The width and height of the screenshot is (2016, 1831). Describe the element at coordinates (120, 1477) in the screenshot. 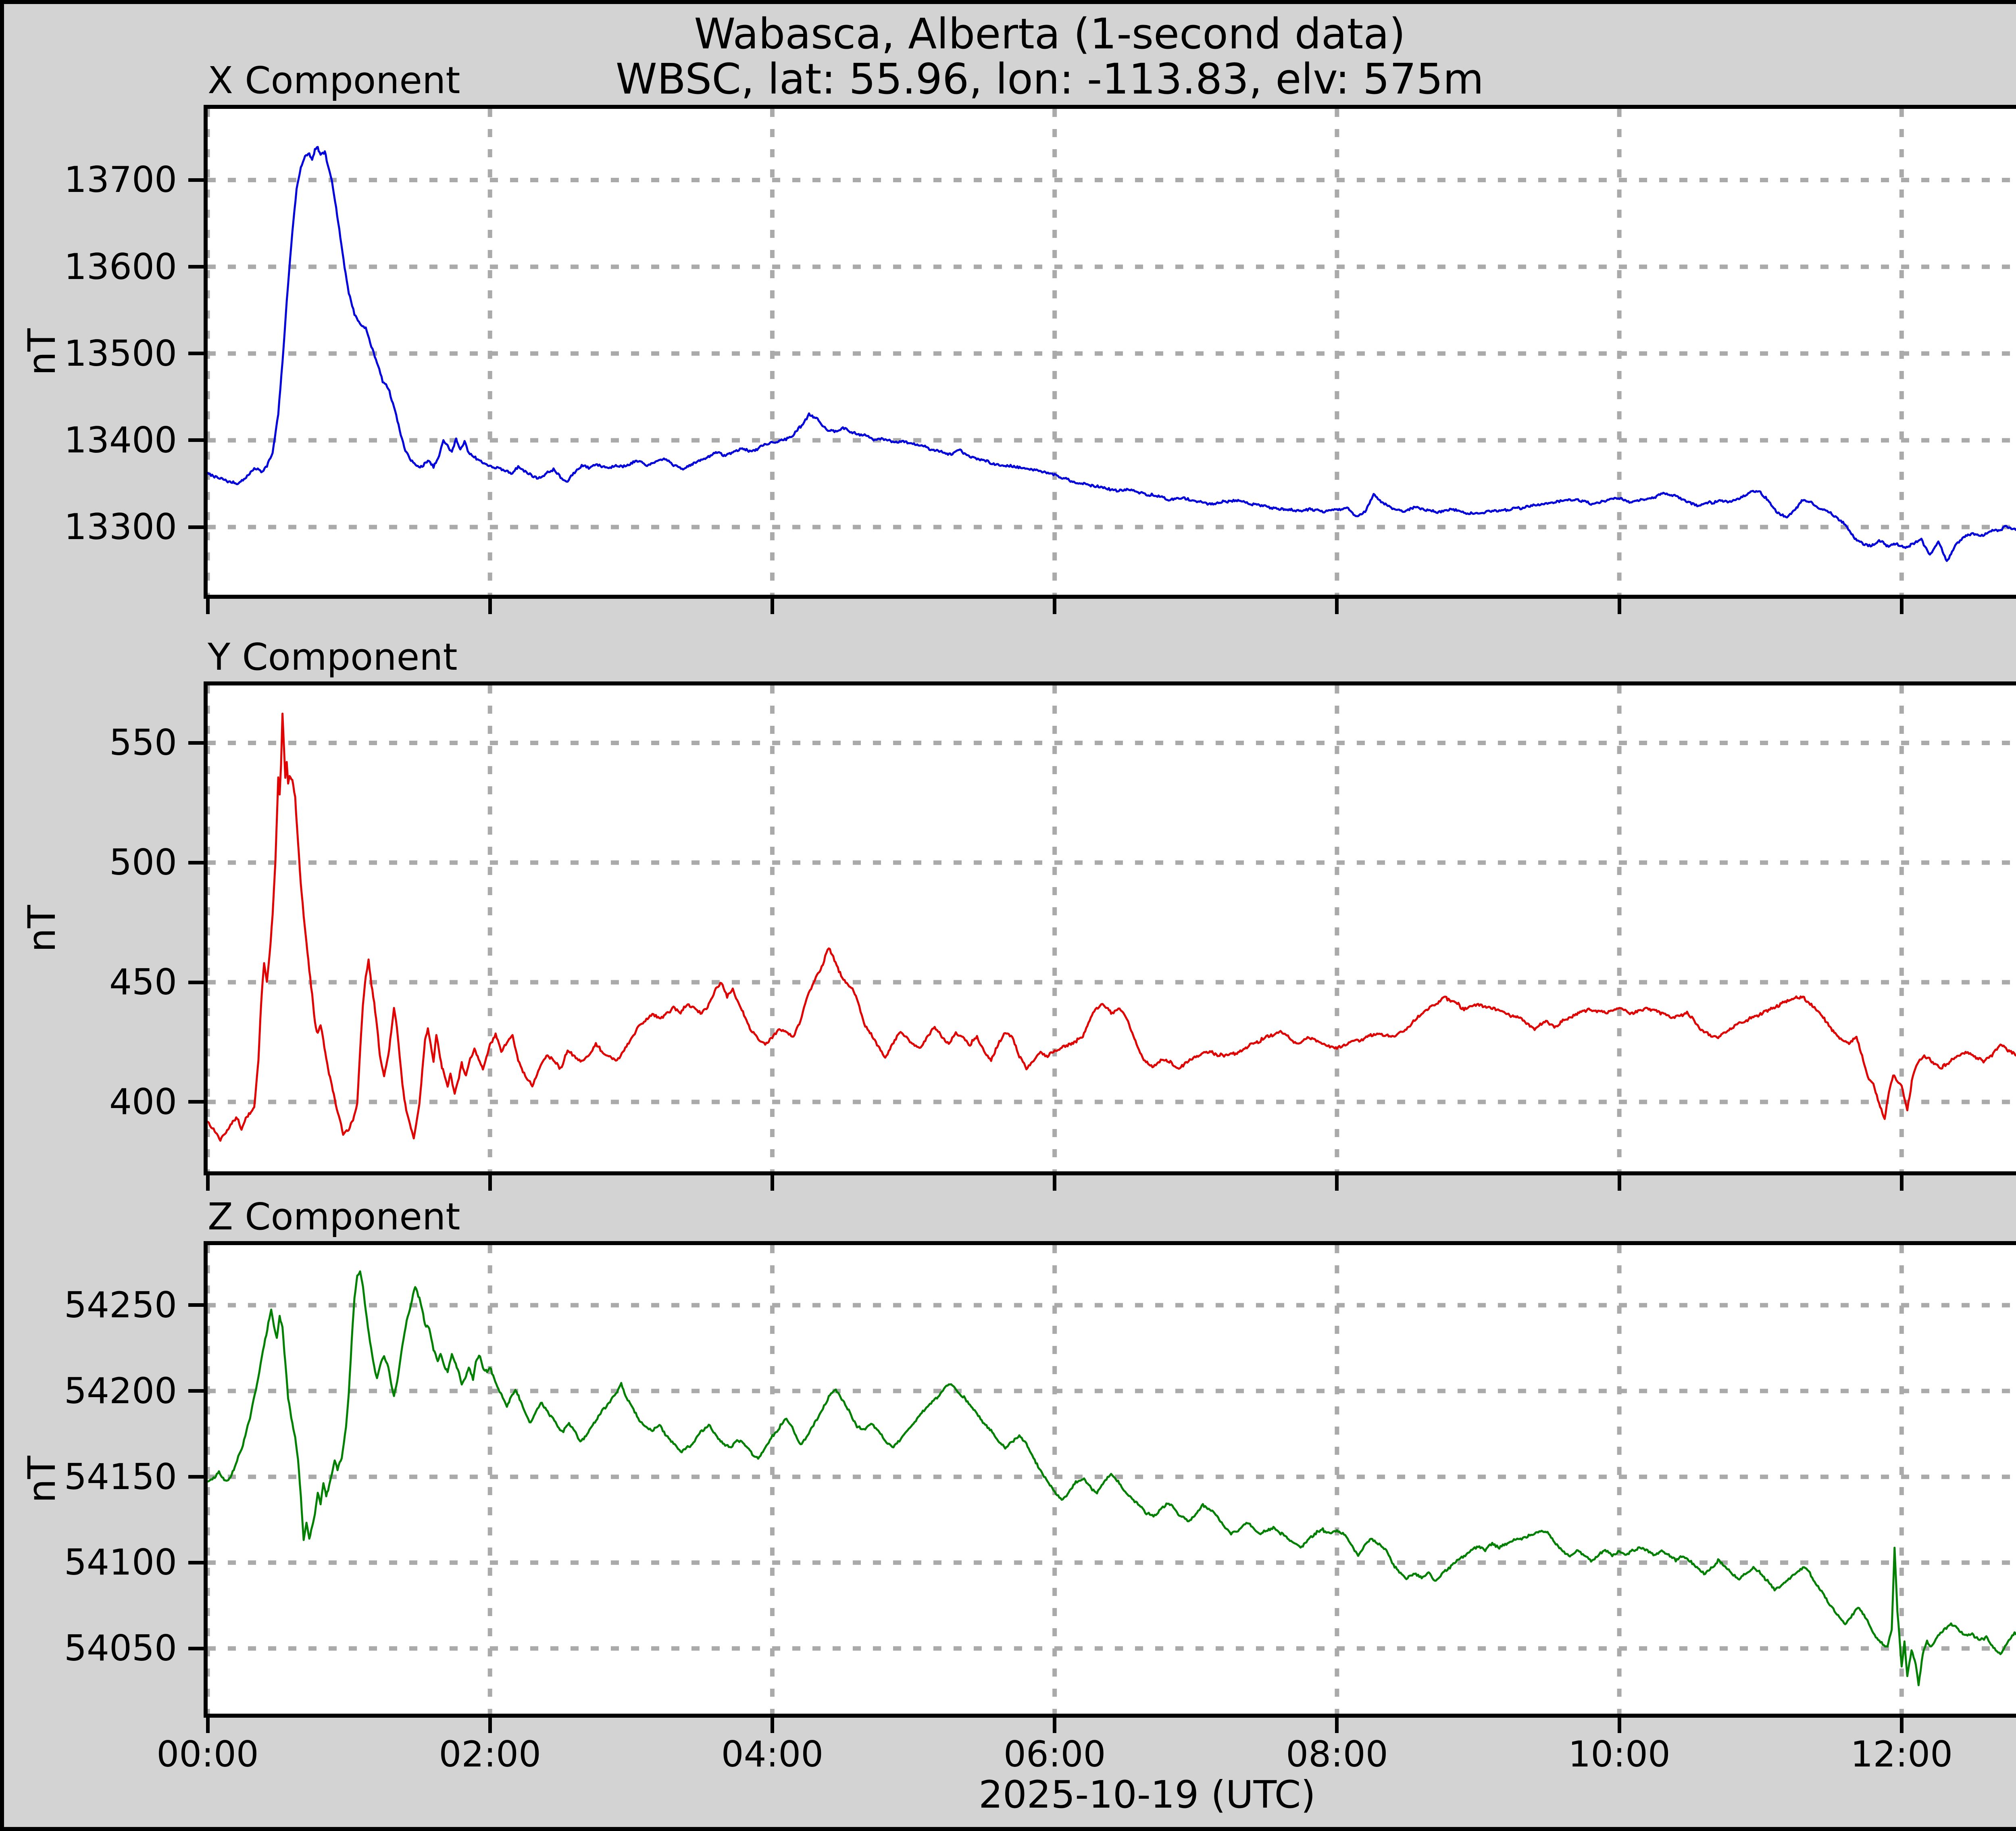

I see `z-component-y-tick-label: 54150` at that location.